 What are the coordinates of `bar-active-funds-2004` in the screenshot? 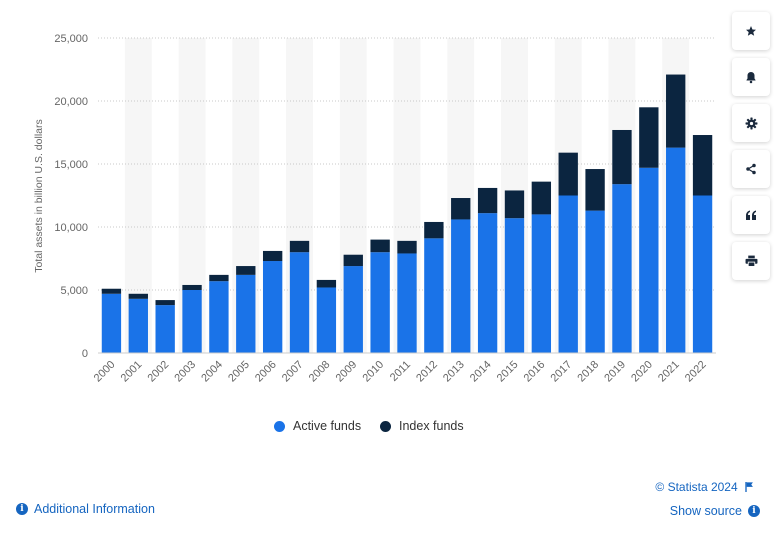 It's located at (219, 317).